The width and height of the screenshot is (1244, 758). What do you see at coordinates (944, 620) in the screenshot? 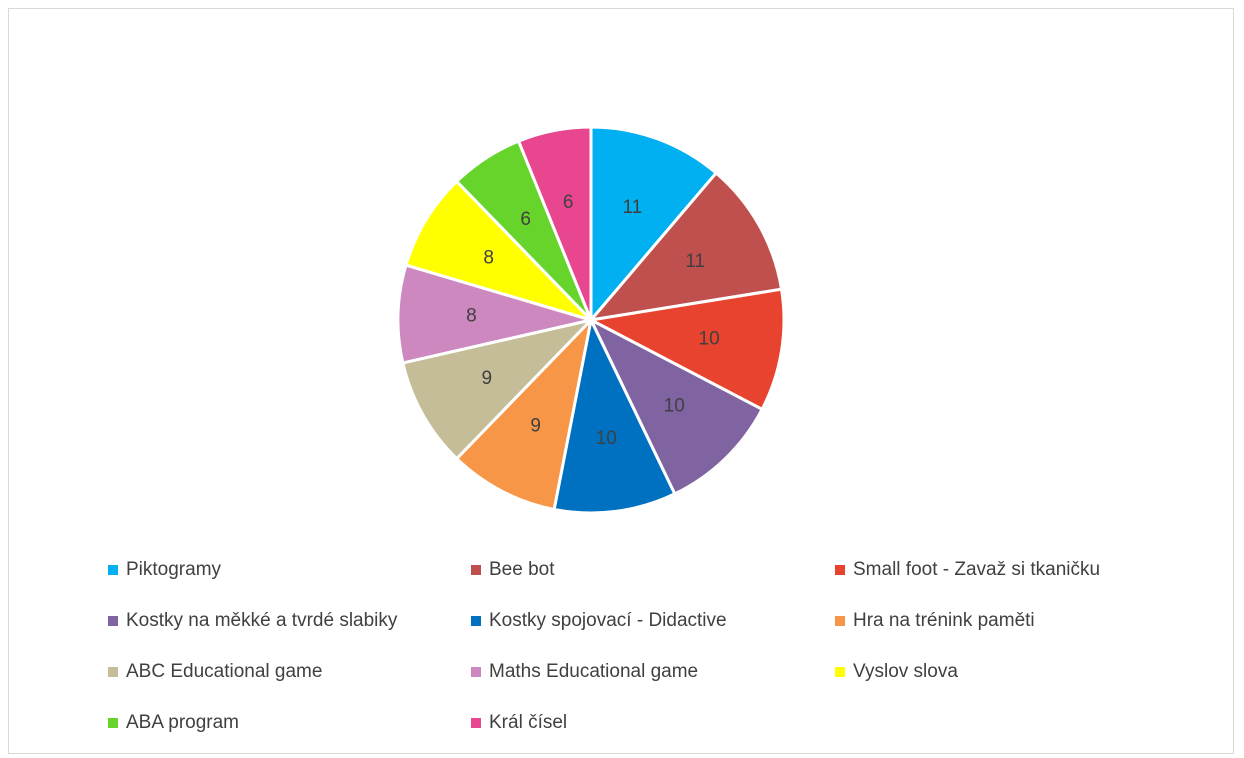
I see `legend-label: Hra na trénink paměti` at bounding box center [944, 620].